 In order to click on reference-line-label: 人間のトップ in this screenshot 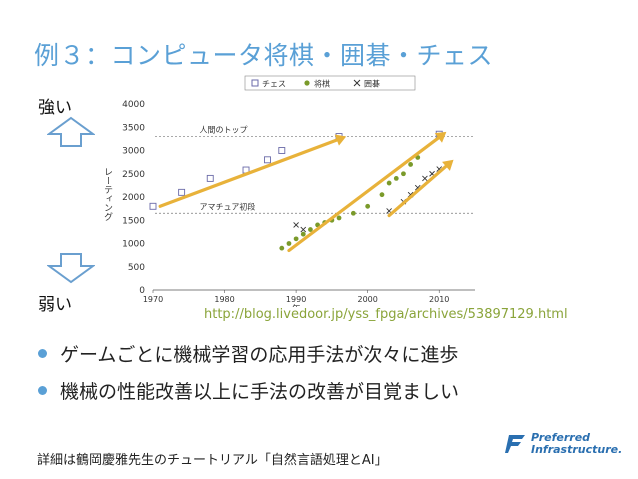, I will do `click(224, 130)`.